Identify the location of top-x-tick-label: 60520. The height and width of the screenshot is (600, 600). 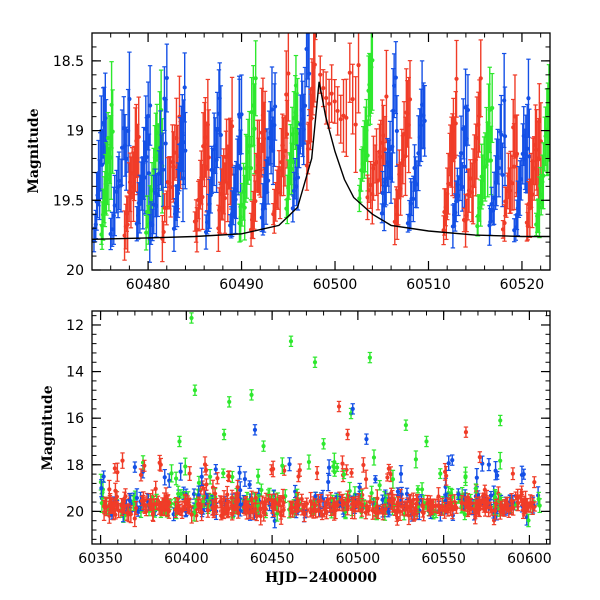
(522, 285).